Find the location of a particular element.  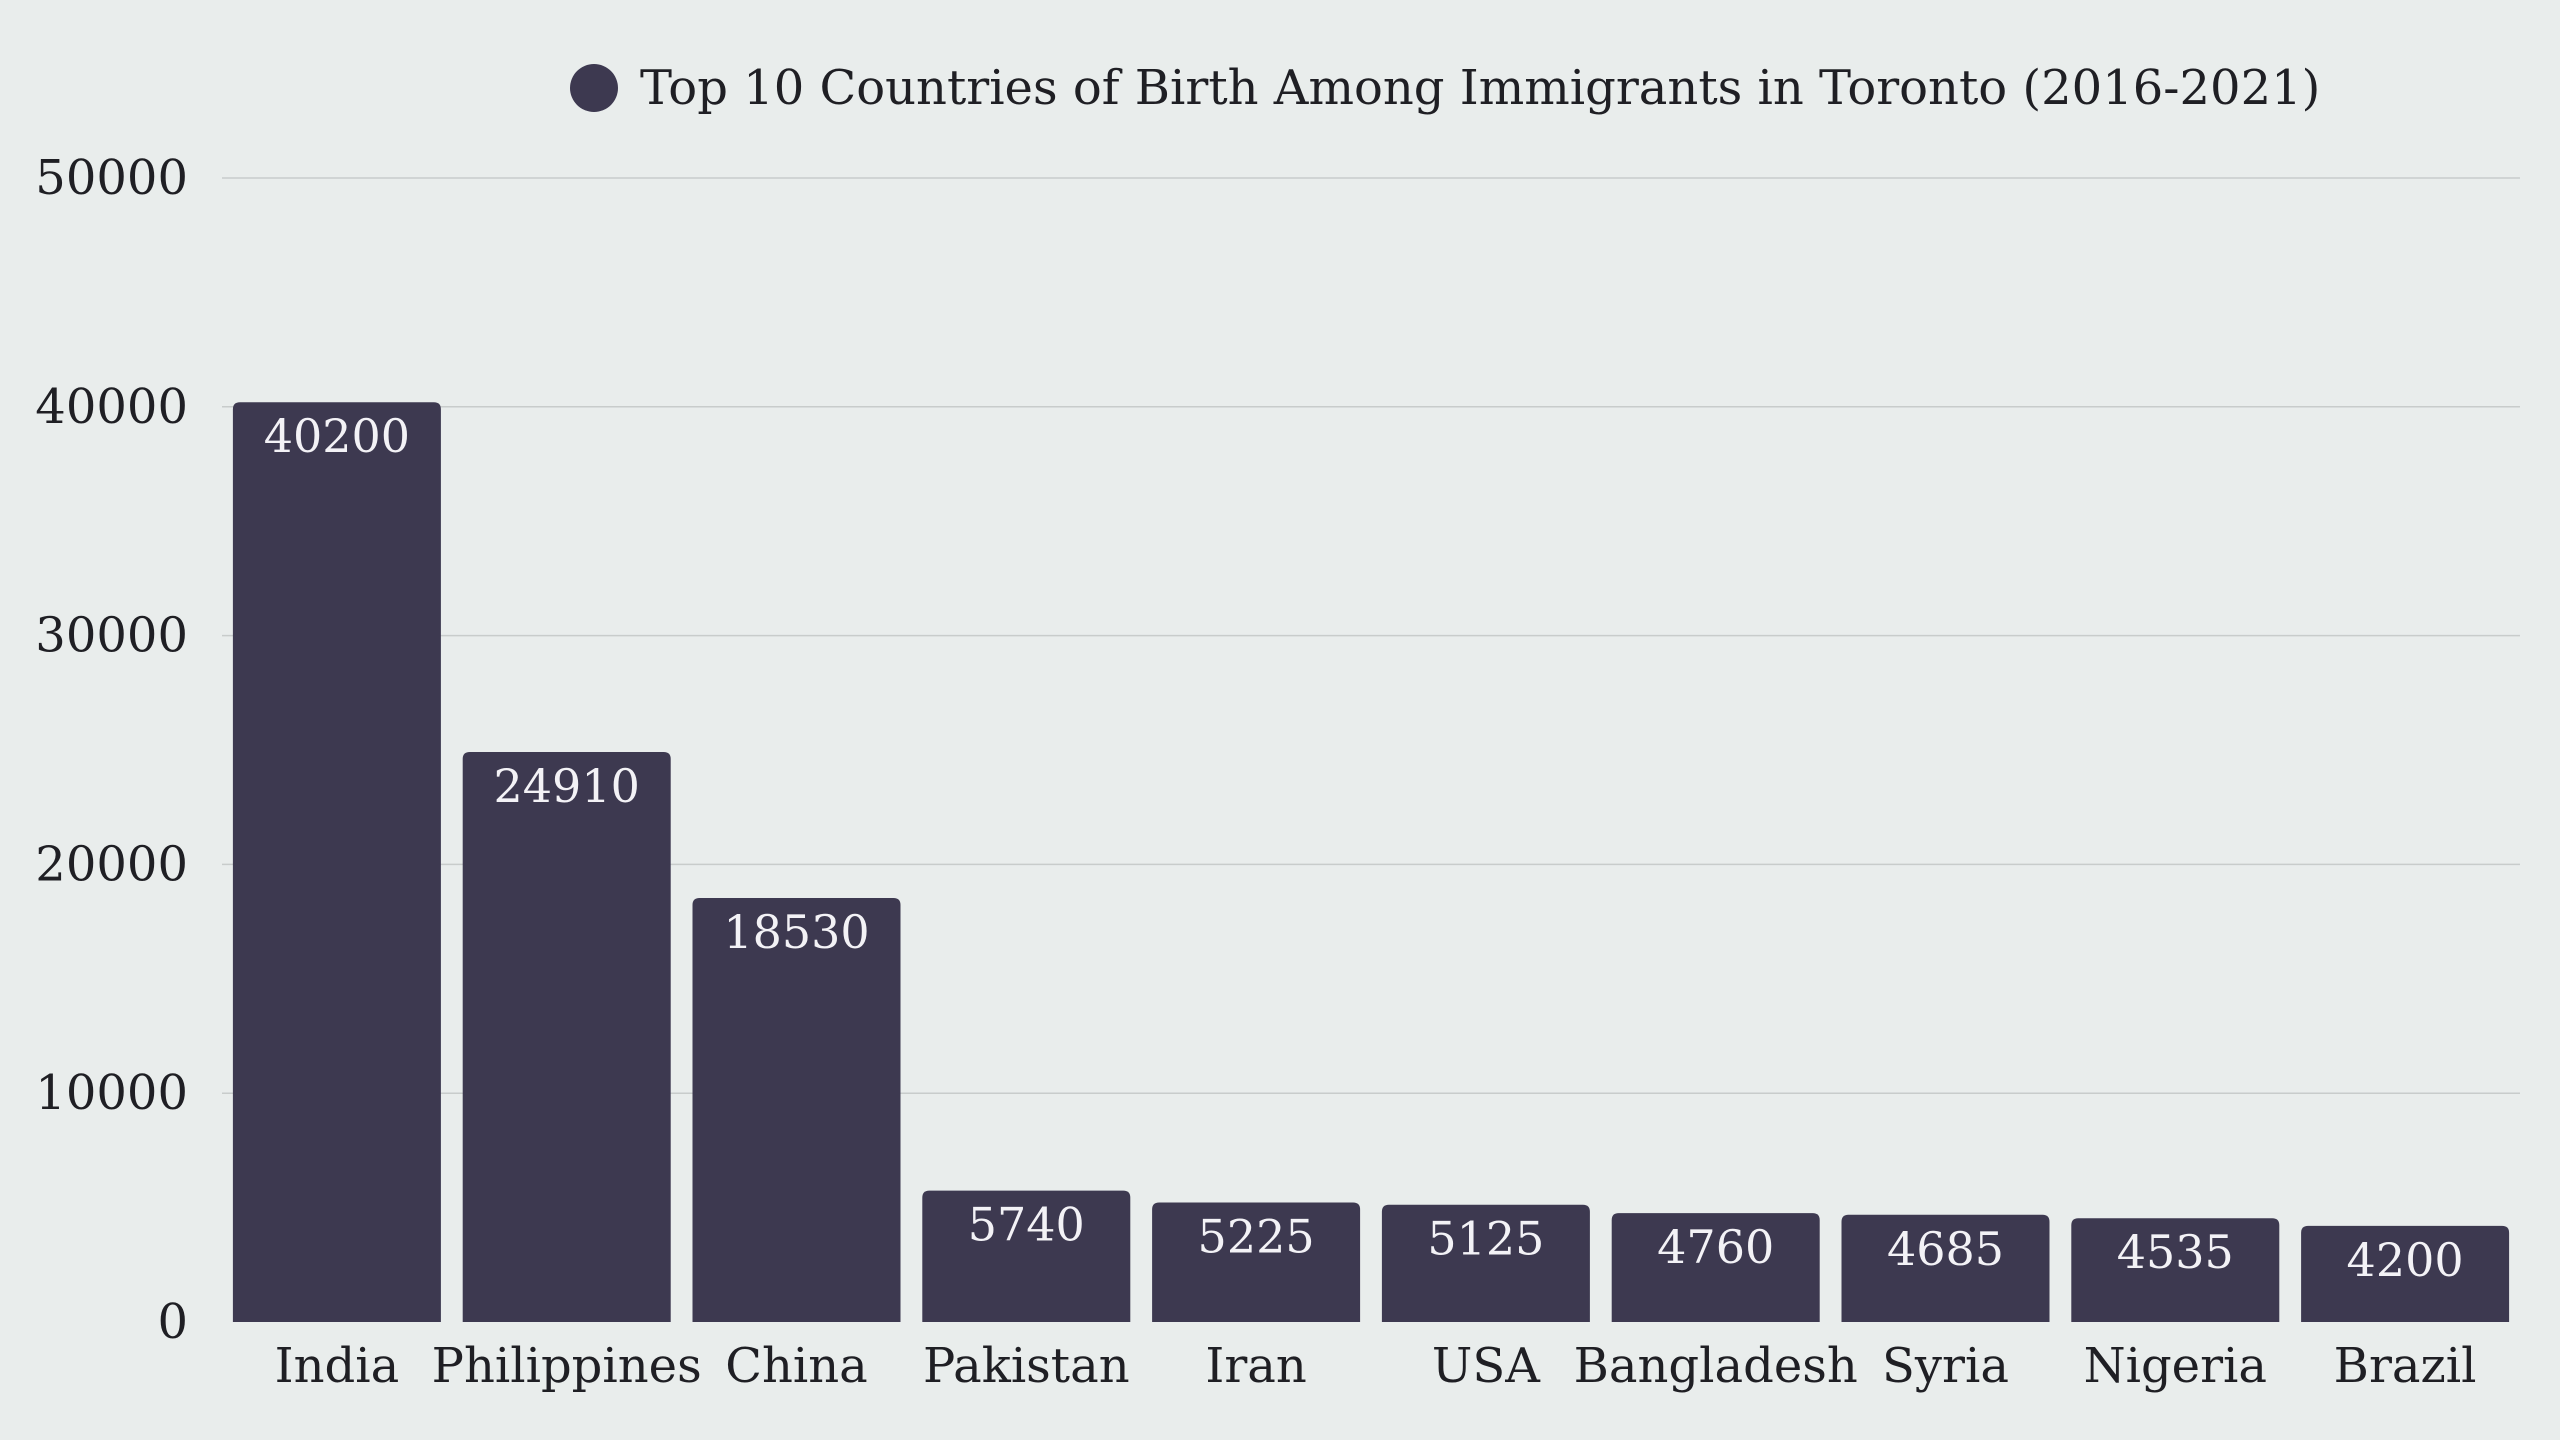

x-tick-label: China is located at coordinates (796, 1366).